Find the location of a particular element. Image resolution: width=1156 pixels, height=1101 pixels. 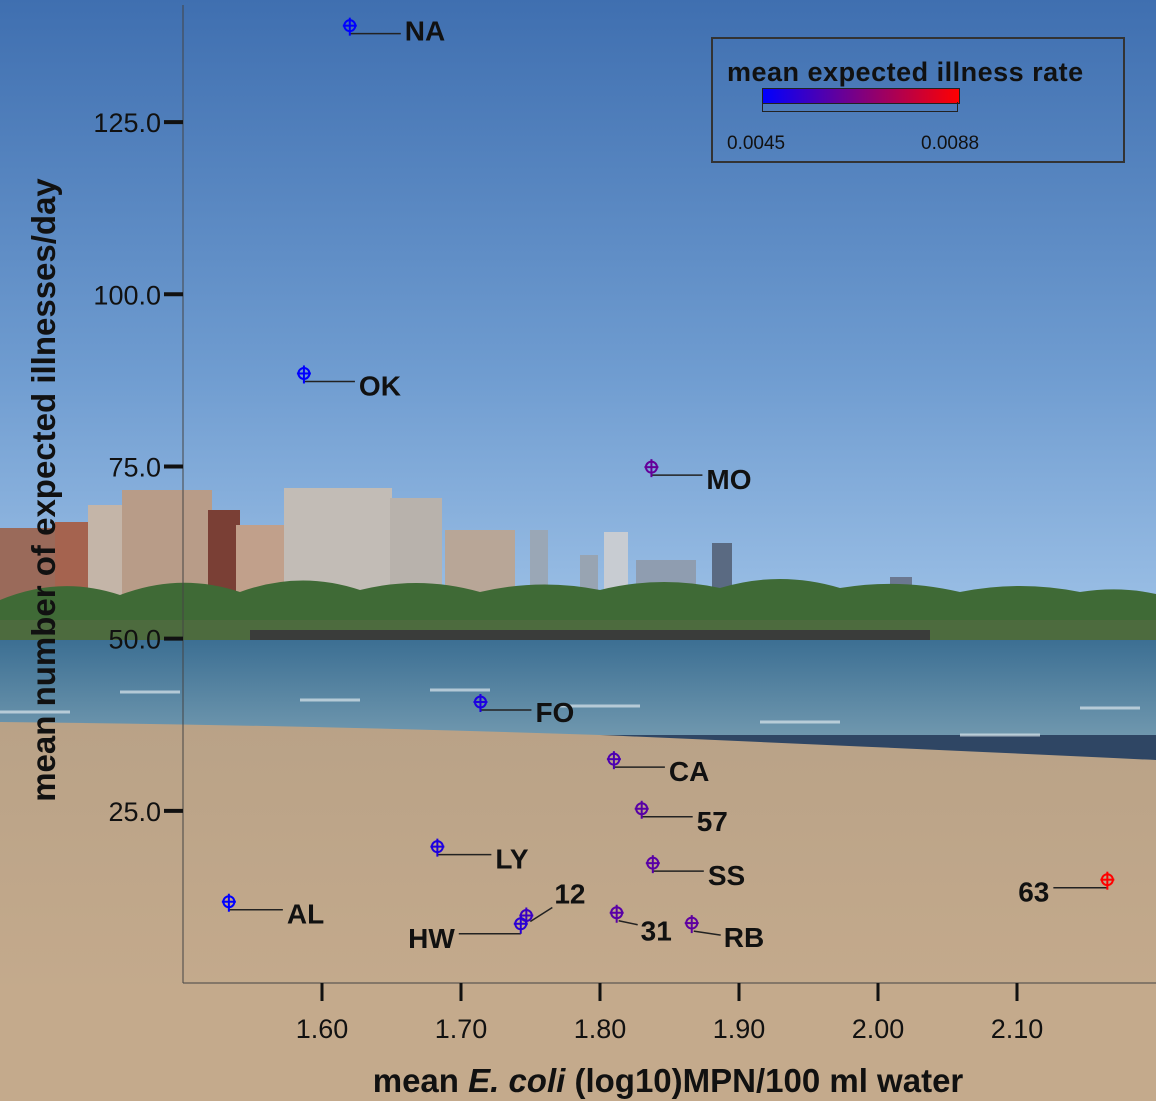

data-point-OK: OK is located at coordinates (348, 383).